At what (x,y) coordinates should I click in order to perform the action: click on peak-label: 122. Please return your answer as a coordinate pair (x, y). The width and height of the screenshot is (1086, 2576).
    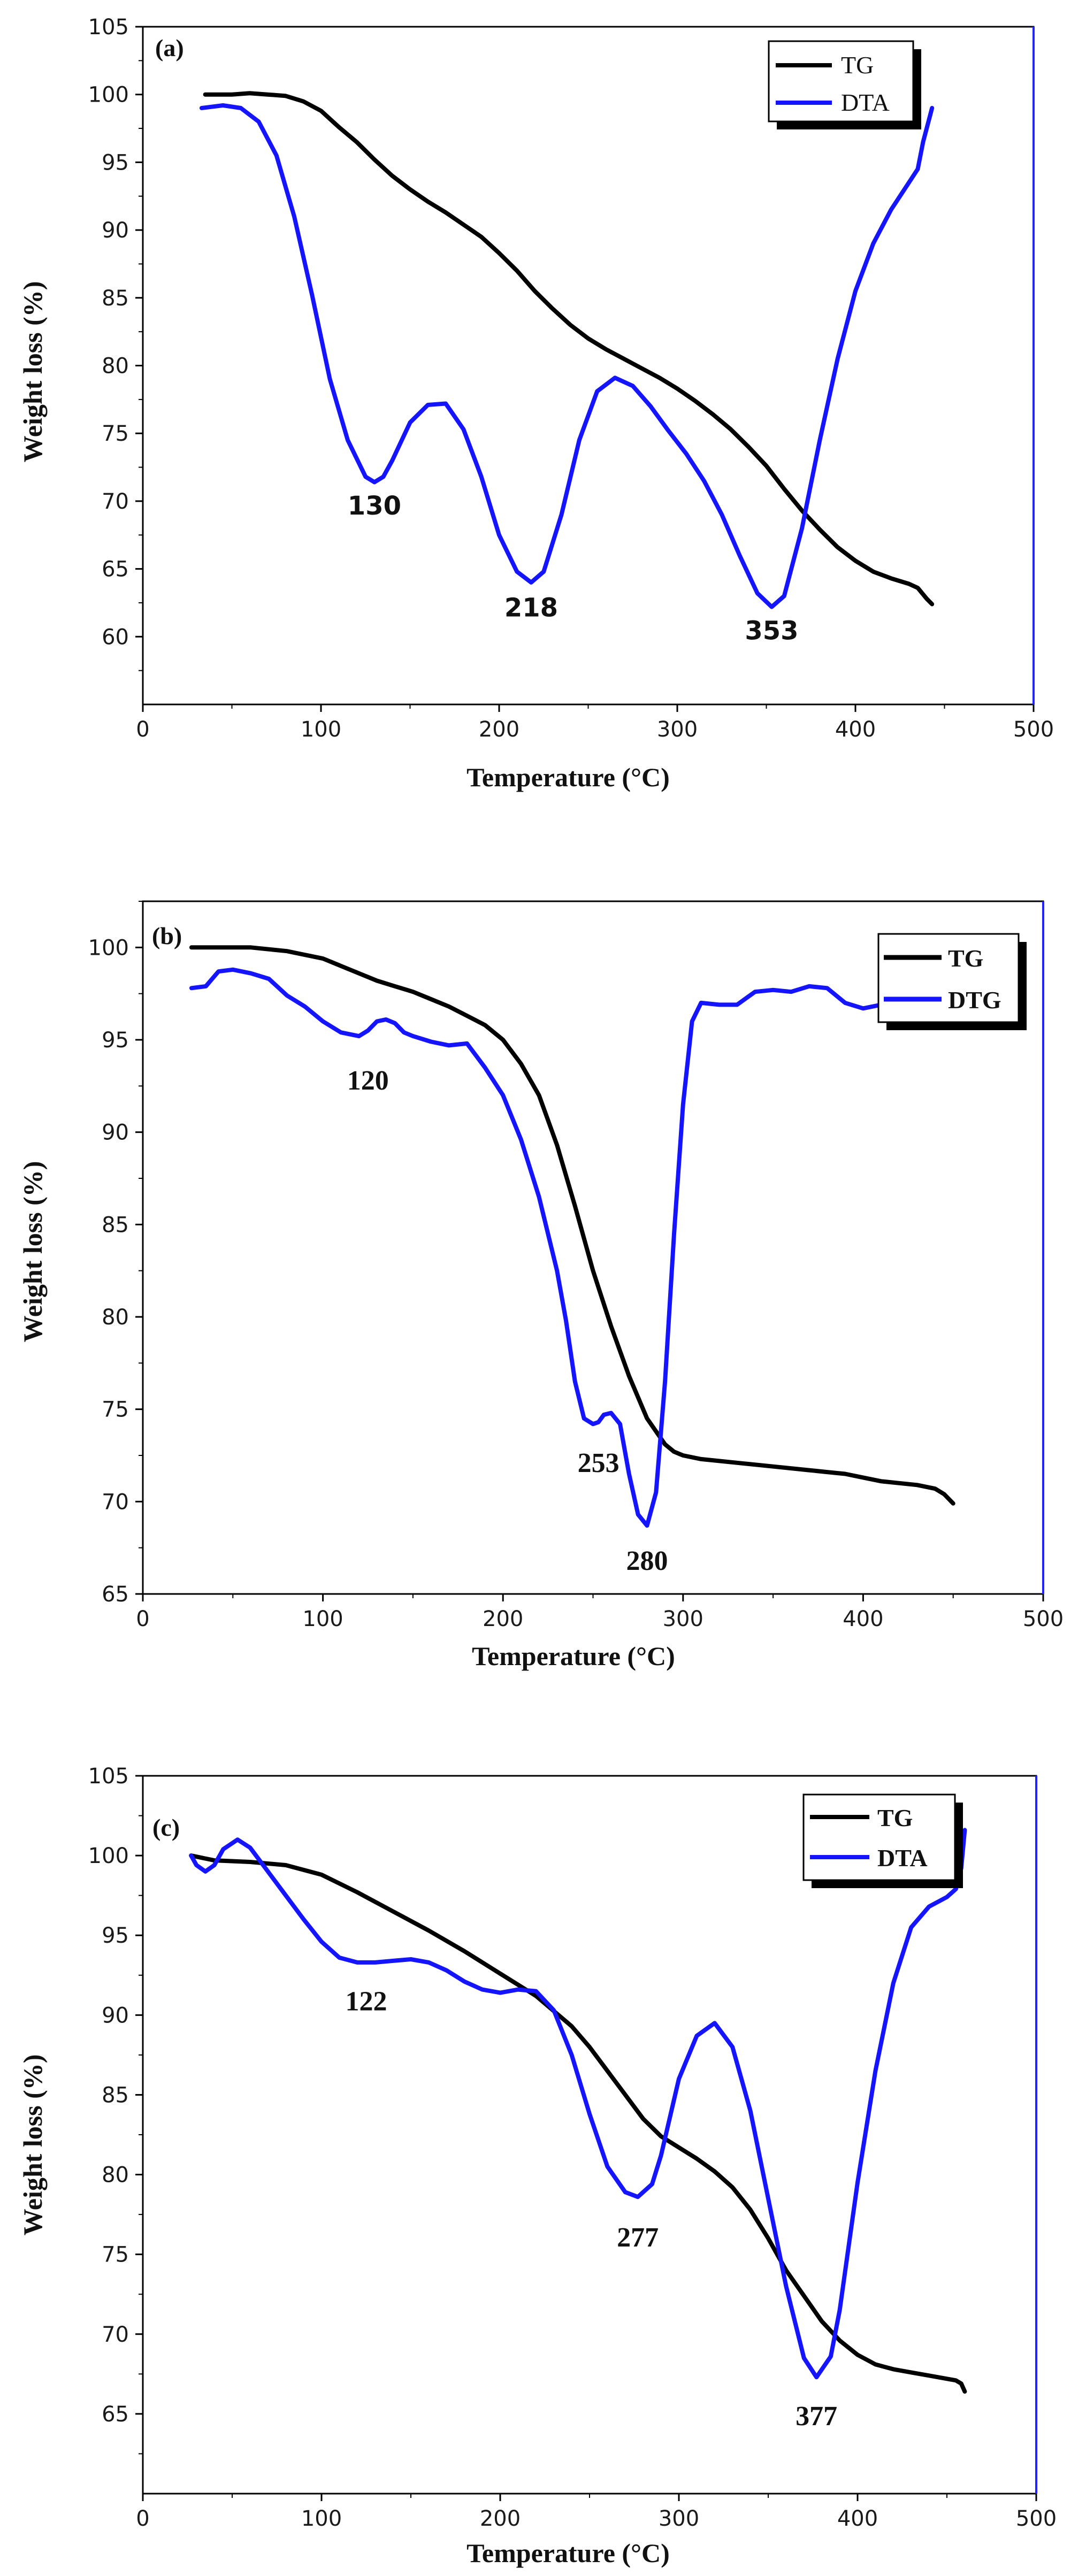
    Looking at the image, I should click on (366, 2001).